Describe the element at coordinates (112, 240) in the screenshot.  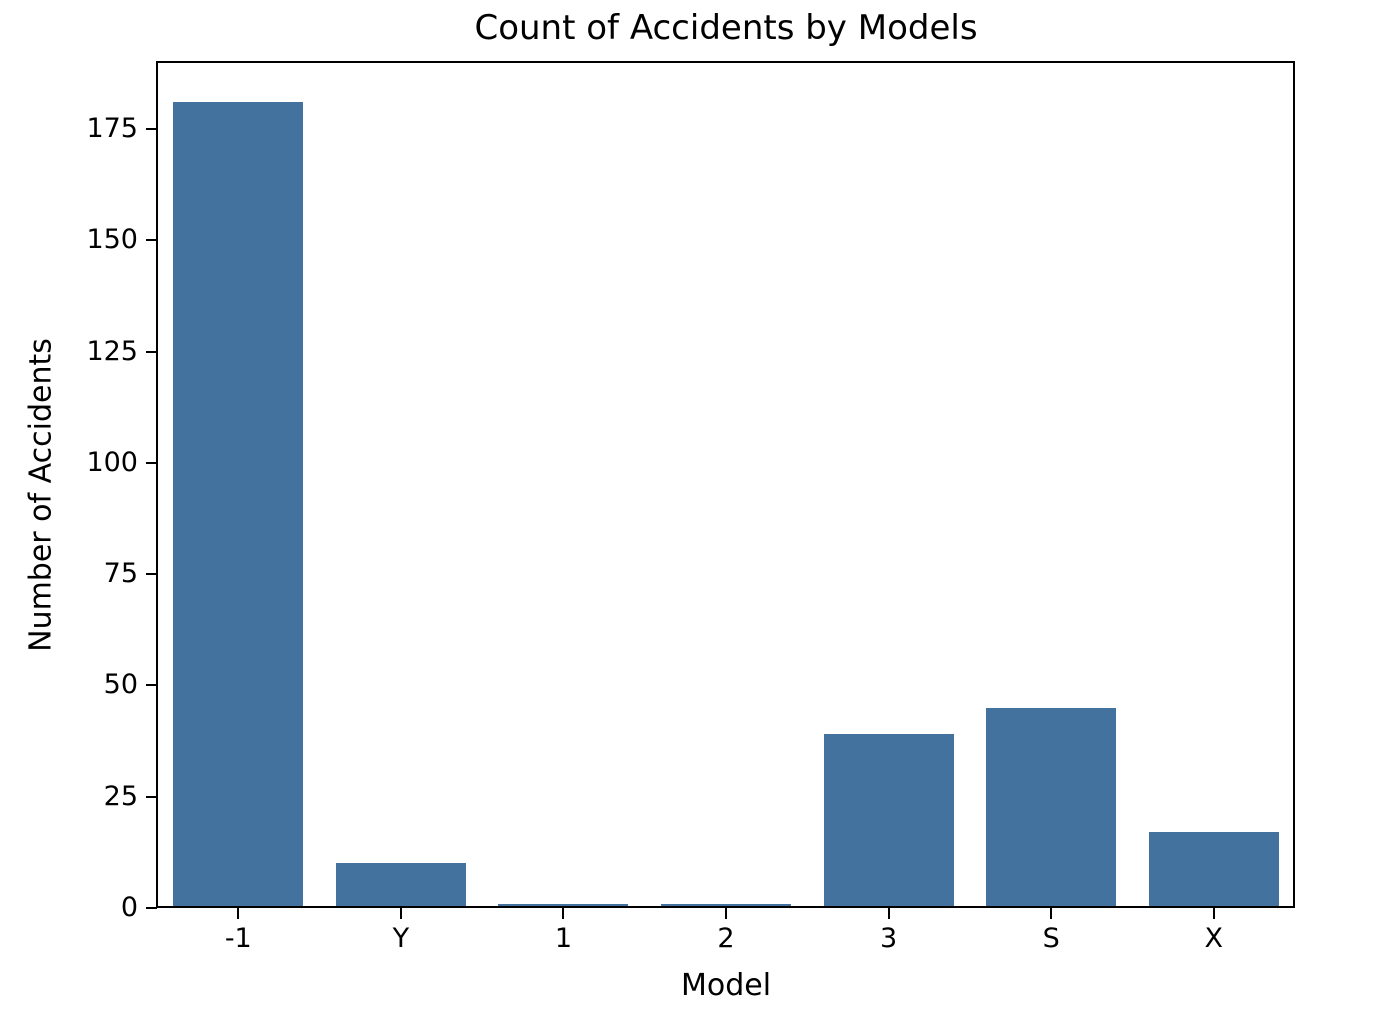
I see `y-tick-label: 150` at that location.